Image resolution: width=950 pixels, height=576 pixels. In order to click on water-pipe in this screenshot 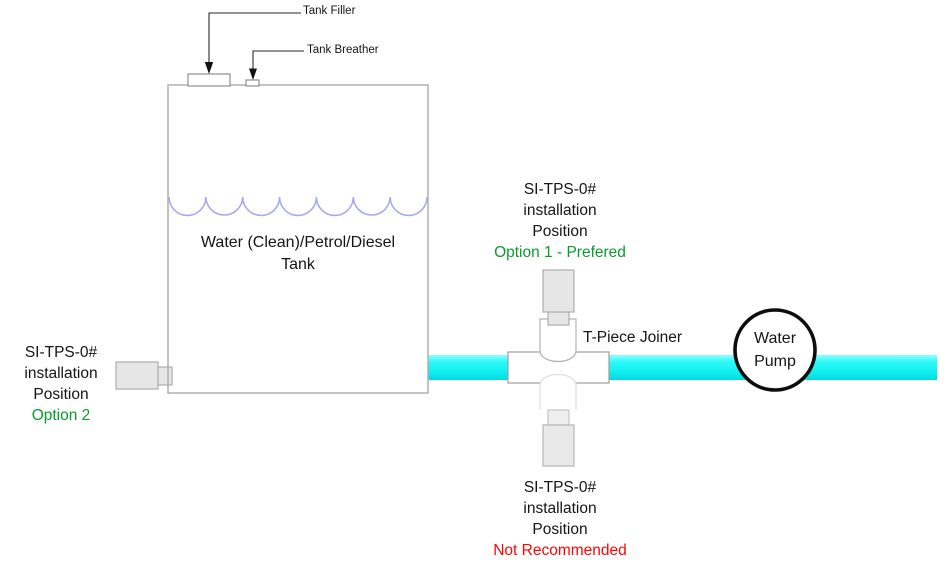, I will do `click(682, 367)`.